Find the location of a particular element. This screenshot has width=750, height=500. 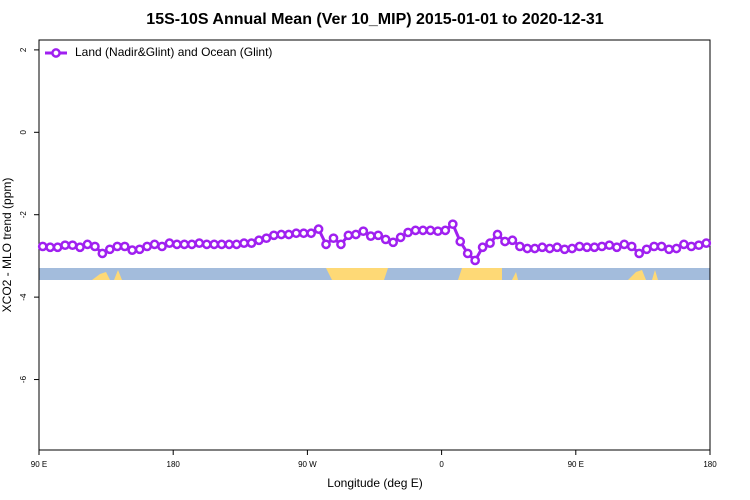

y-axis-label: XCO2 - MLO trend (ppm) is located at coordinates (7, 245).